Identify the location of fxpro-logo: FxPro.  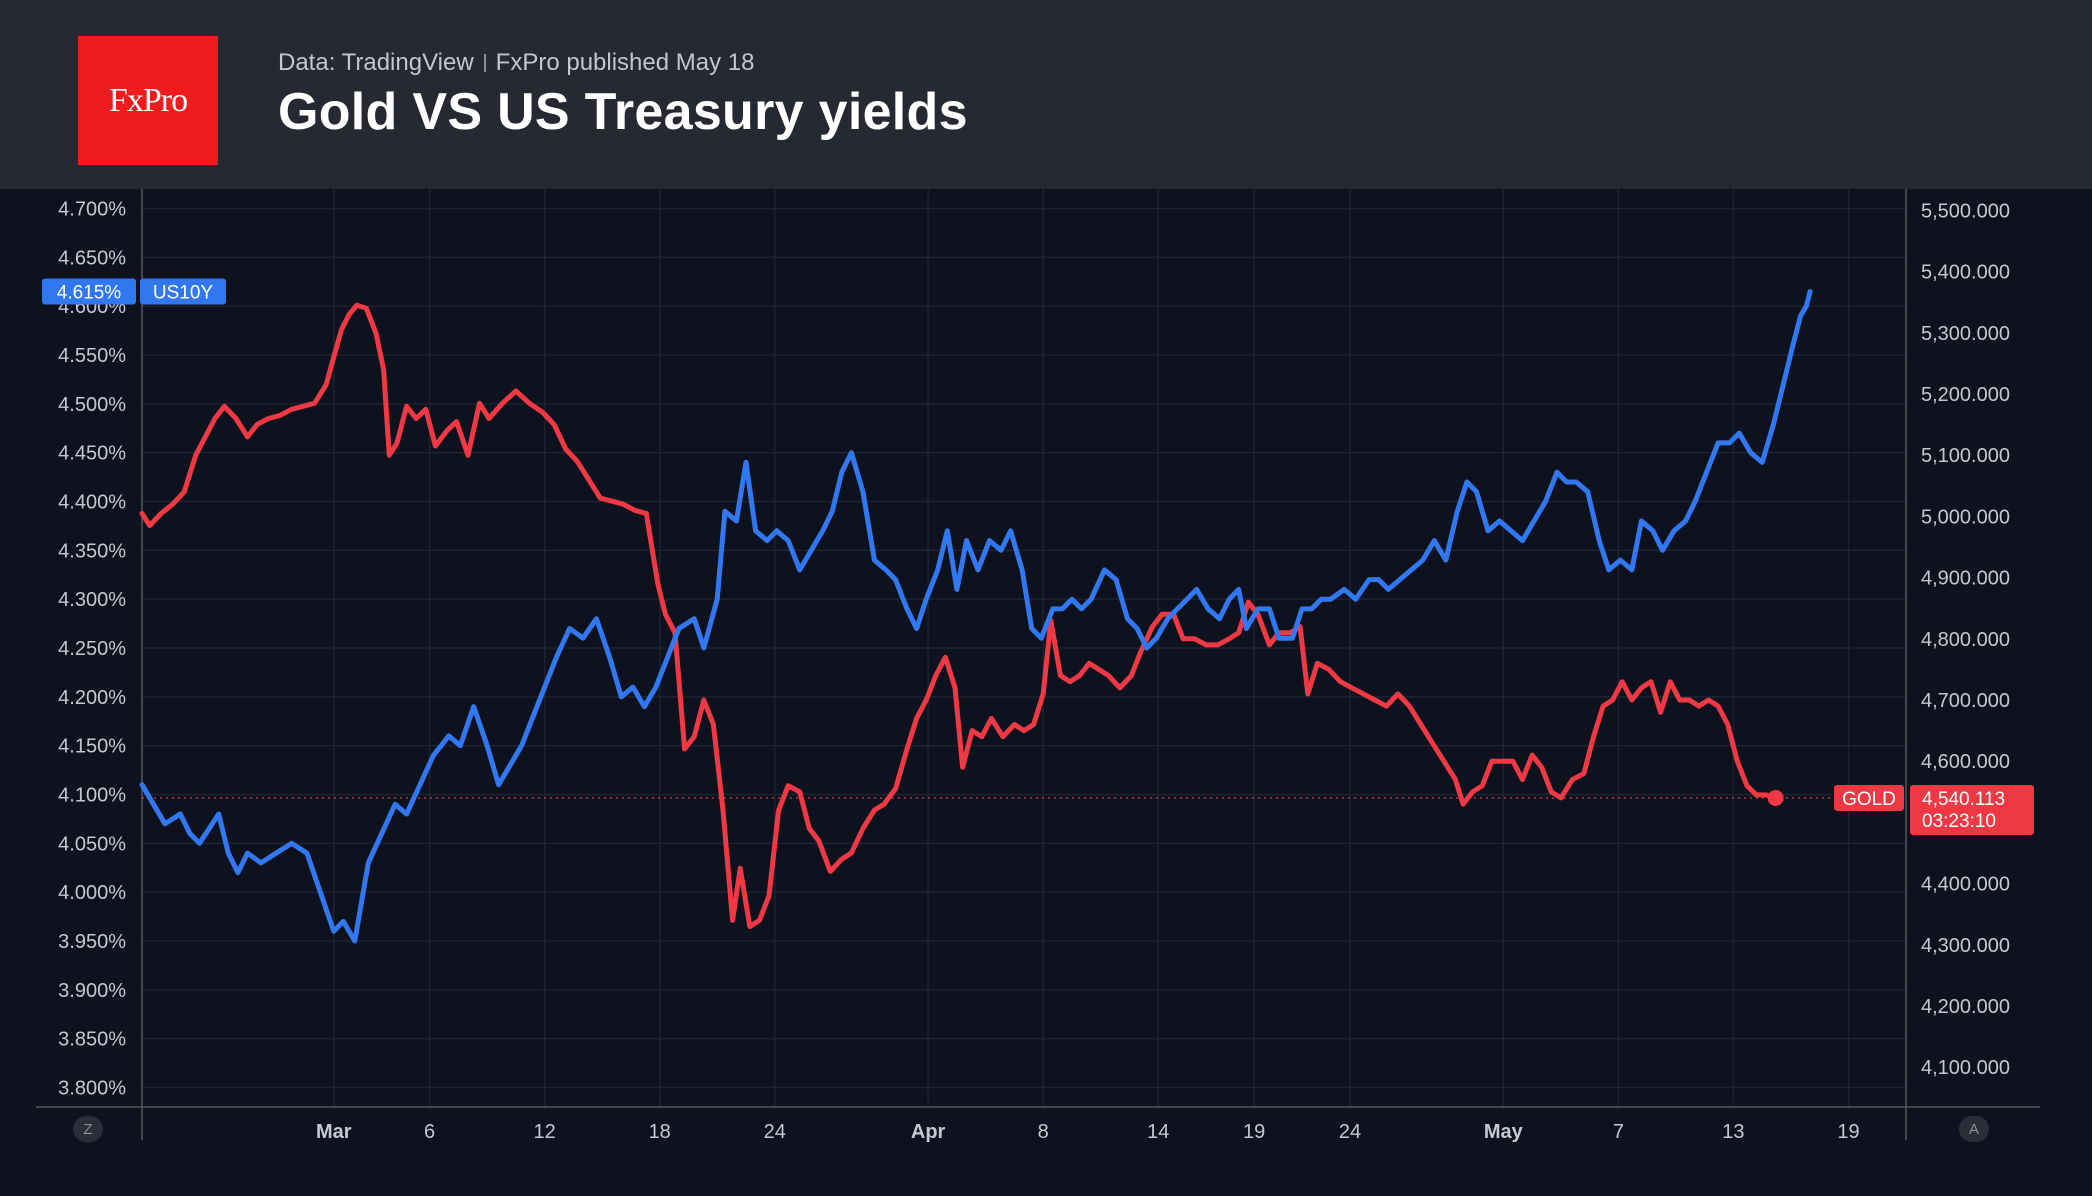
(148, 100).